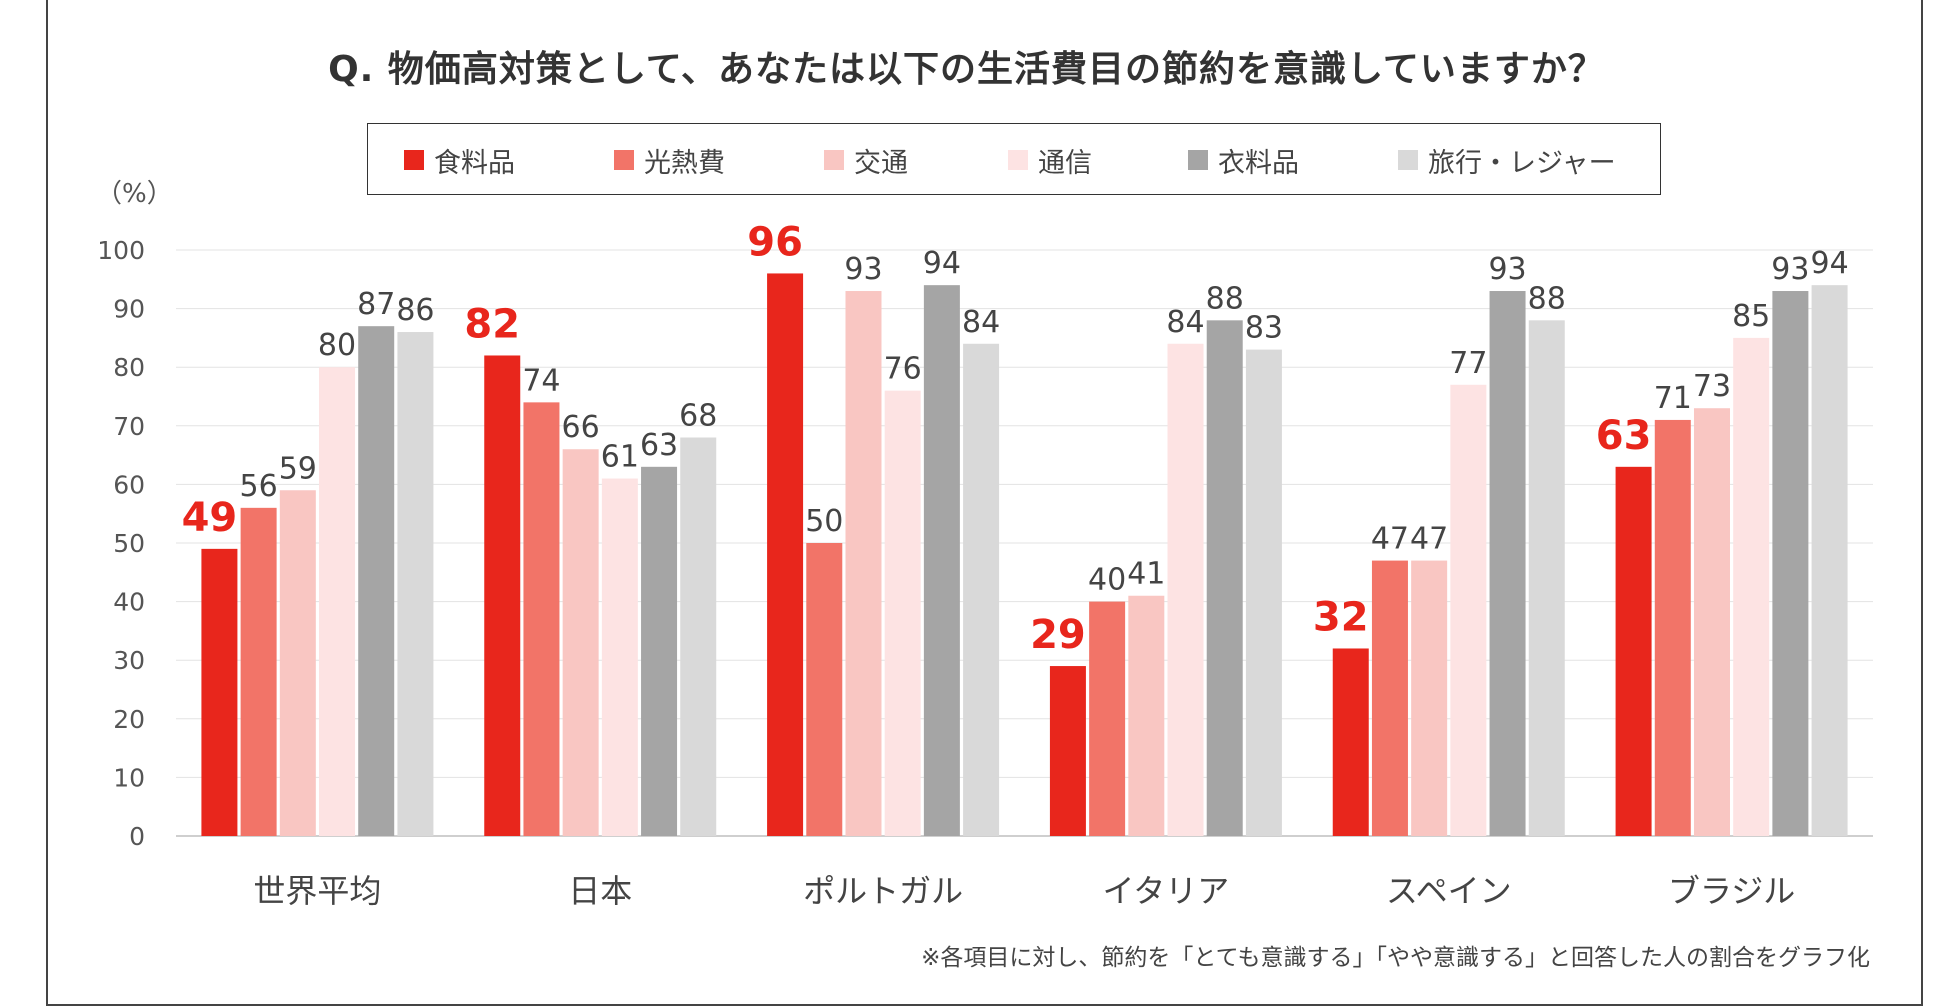  What do you see at coordinates (492, 324) in the screenshot?
I see `data-label: 82` at bounding box center [492, 324].